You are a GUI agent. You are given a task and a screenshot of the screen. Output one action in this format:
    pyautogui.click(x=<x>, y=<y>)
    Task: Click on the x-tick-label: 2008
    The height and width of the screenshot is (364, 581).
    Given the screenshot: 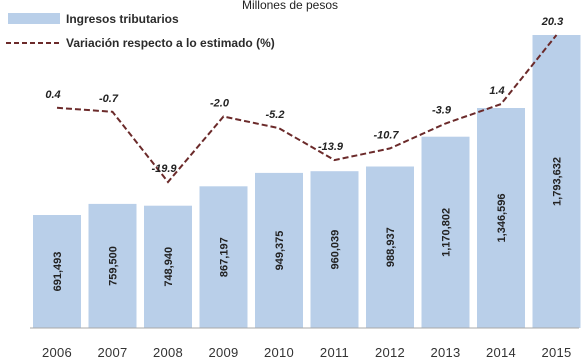 What is the action you would take?
    pyautogui.click(x=168, y=352)
    